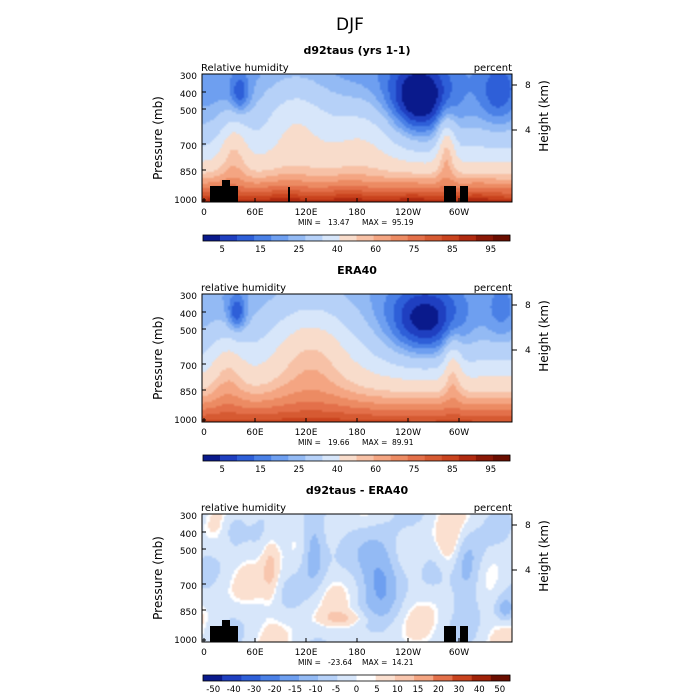 The image size is (700, 700). Describe the element at coordinates (374, 662) in the screenshot. I see `max-label: MAX =` at that location.